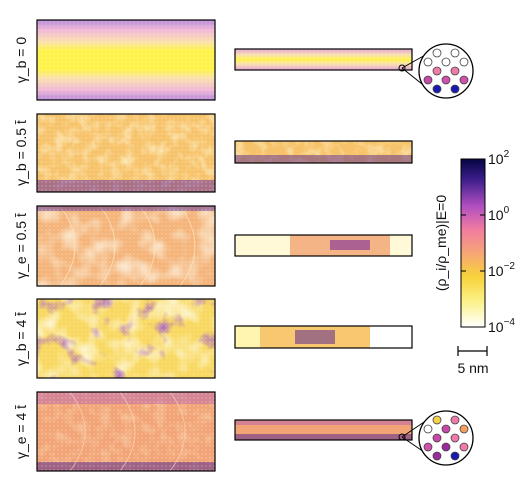  What do you see at coordinates (499, 214) in the screenshot?
I see `colorbar-tick-1: 10⁰` at bounding box center [499, 214].